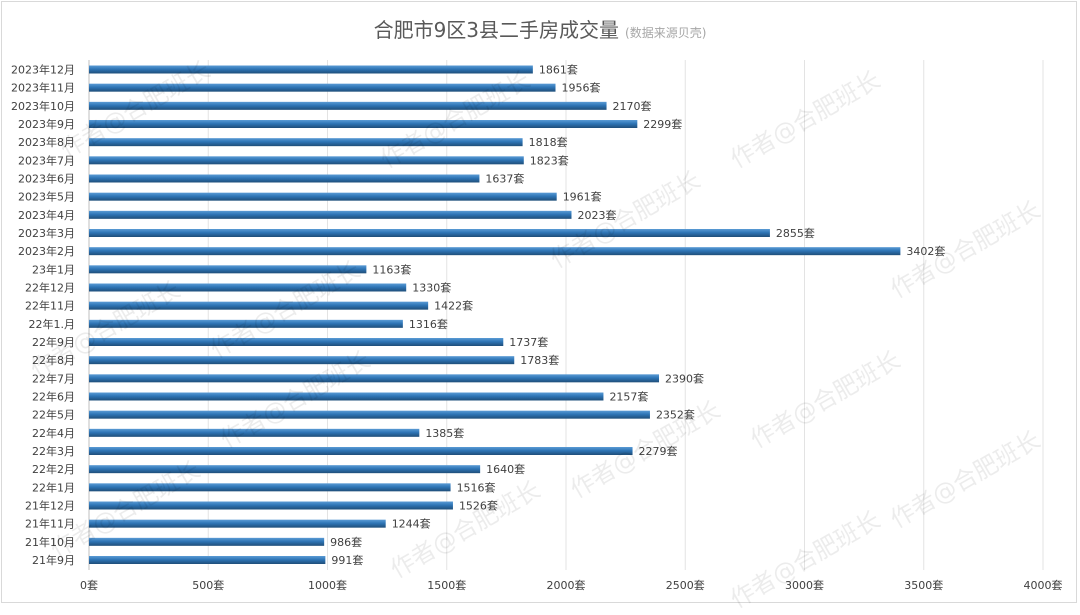  Describe the element at coordinates (53, 469) in the screenshot. I see `category-label: 22年2月` at that location.